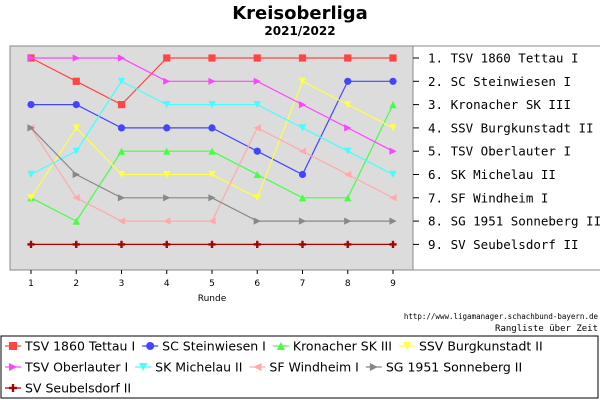 The image size is (600, 400). Describe the element at coordinates (511, 127) in the screenshot. I see `rank-label-4: 4. SSV Burgkunstadt II` at that location.